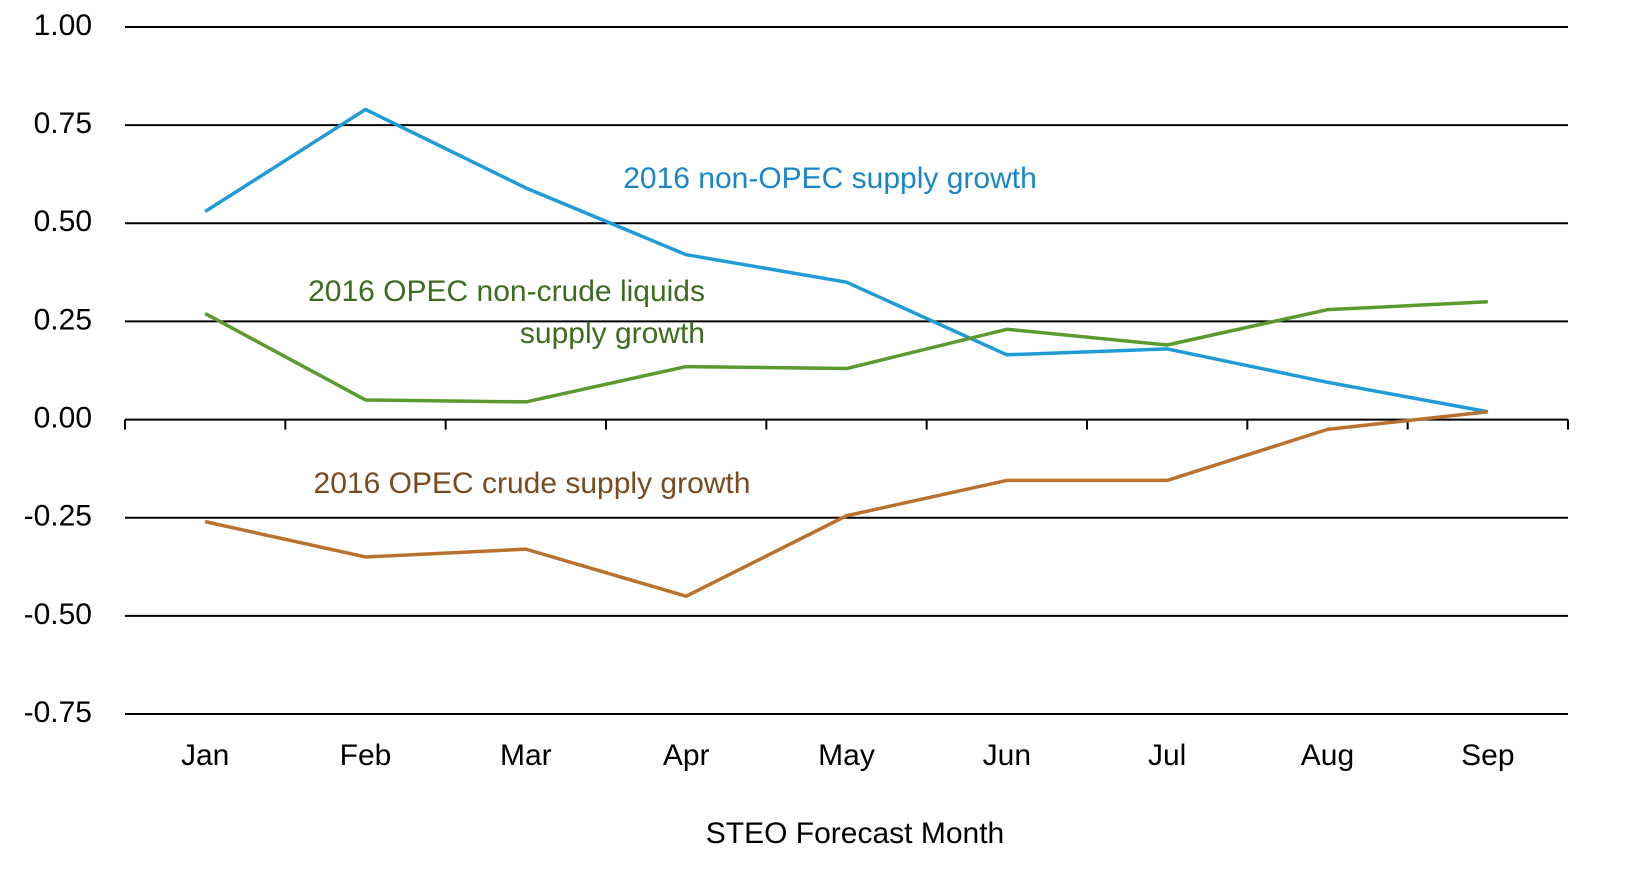 The height and width of the screenshot is (886, 1634). Describe the element at coordinates (58, 516) in the screenshot. I see `y-tick-label: -0.25` at that location.